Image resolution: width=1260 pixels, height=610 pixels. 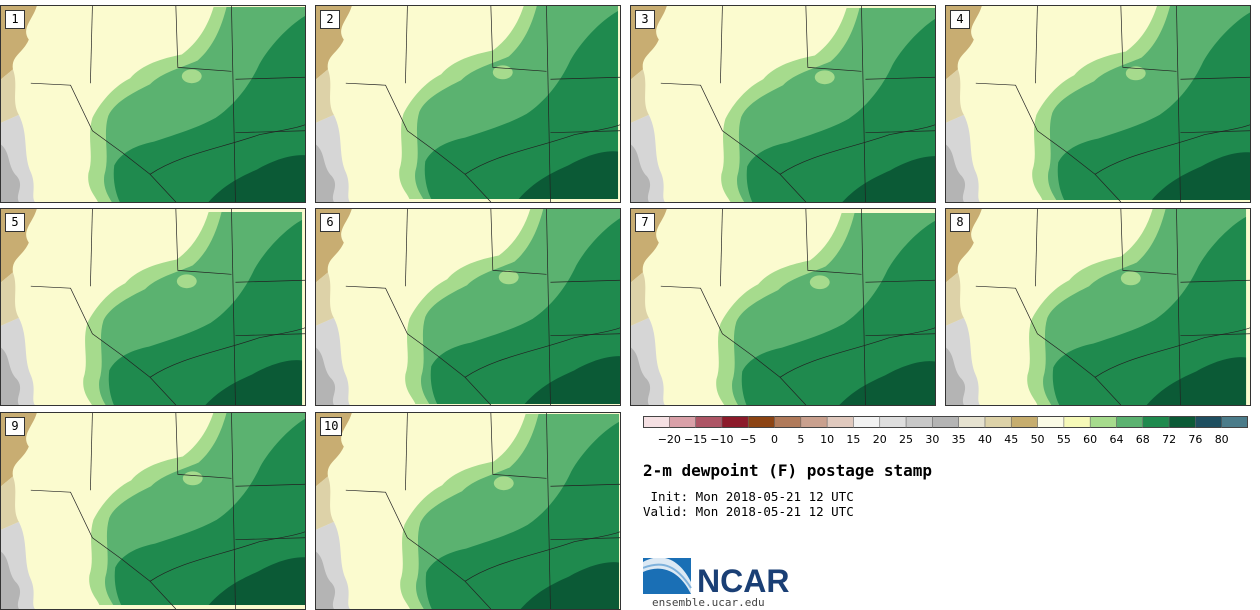 I want to click on colorbar-tick-label: 64, so click(x=1116, y=439).